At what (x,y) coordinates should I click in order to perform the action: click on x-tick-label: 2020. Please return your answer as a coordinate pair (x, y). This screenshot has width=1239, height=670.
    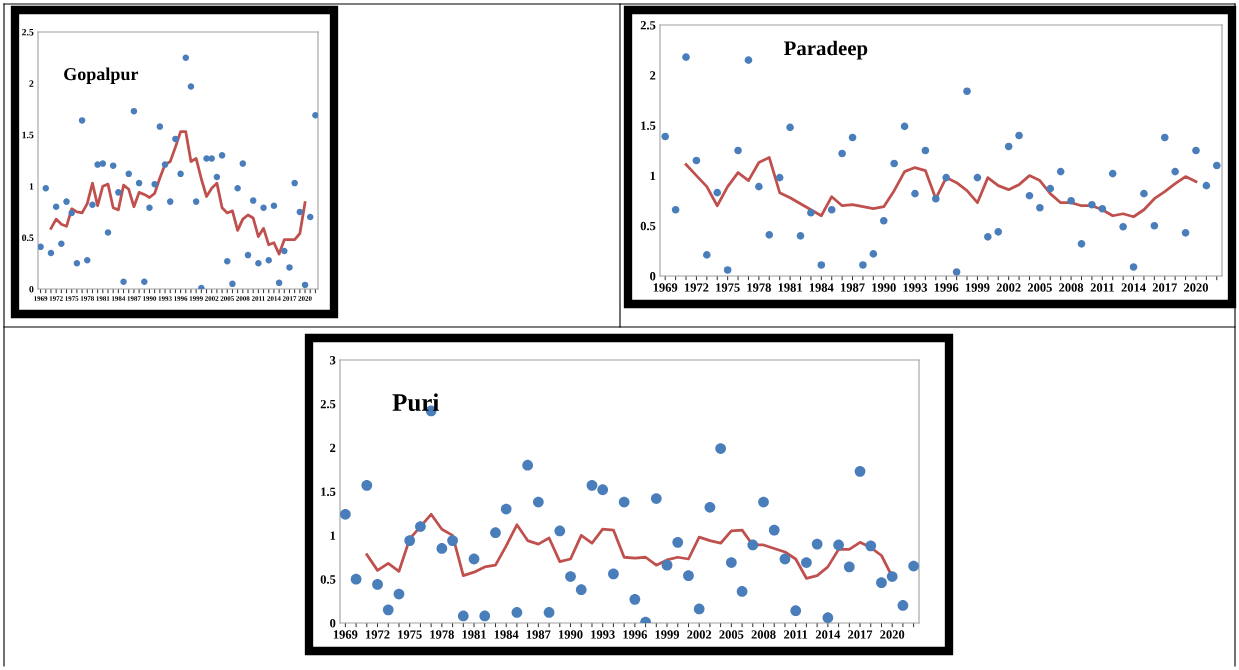
    Looking at the image, I should click on (1196, 287).